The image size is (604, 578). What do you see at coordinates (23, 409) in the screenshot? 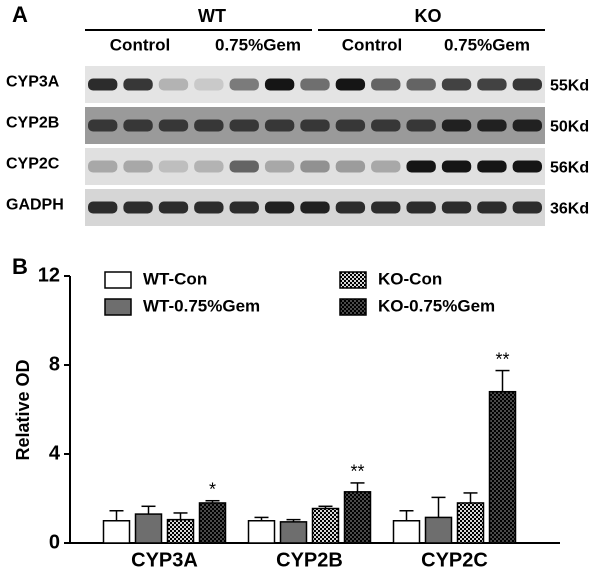
I see `y-axis-label: Relative OD` at bounding box center [23, 409].